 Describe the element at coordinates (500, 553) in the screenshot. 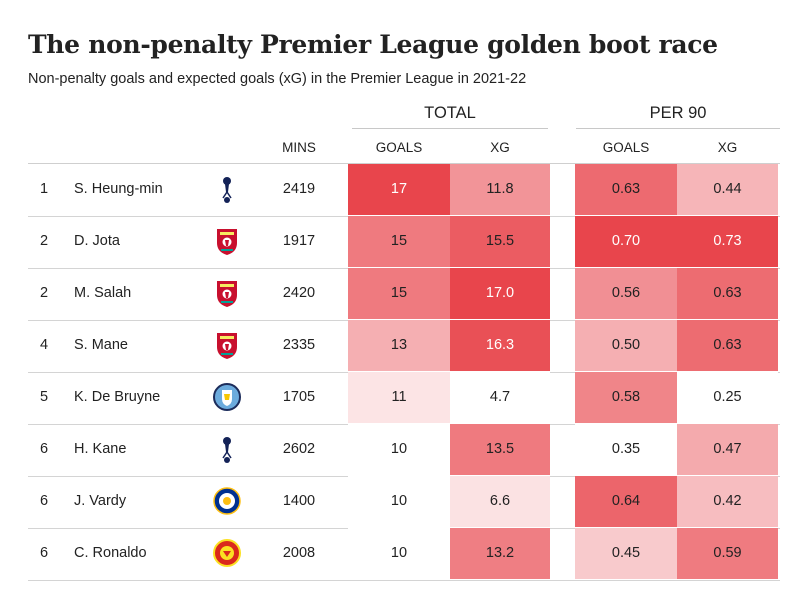

I see `total-xg-cell: 13.2` at that location.